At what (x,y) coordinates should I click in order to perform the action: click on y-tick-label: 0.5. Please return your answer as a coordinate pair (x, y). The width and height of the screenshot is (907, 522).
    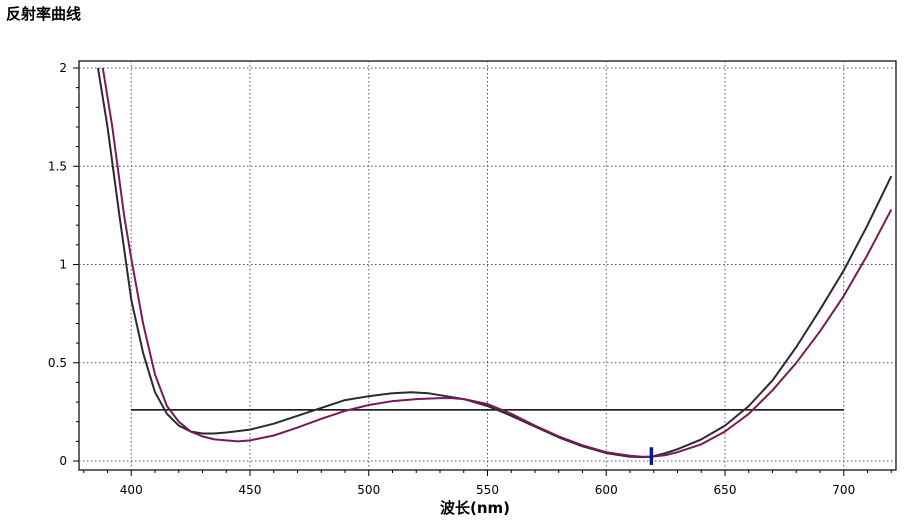
    Looking at the image, I should click on (57, 363).